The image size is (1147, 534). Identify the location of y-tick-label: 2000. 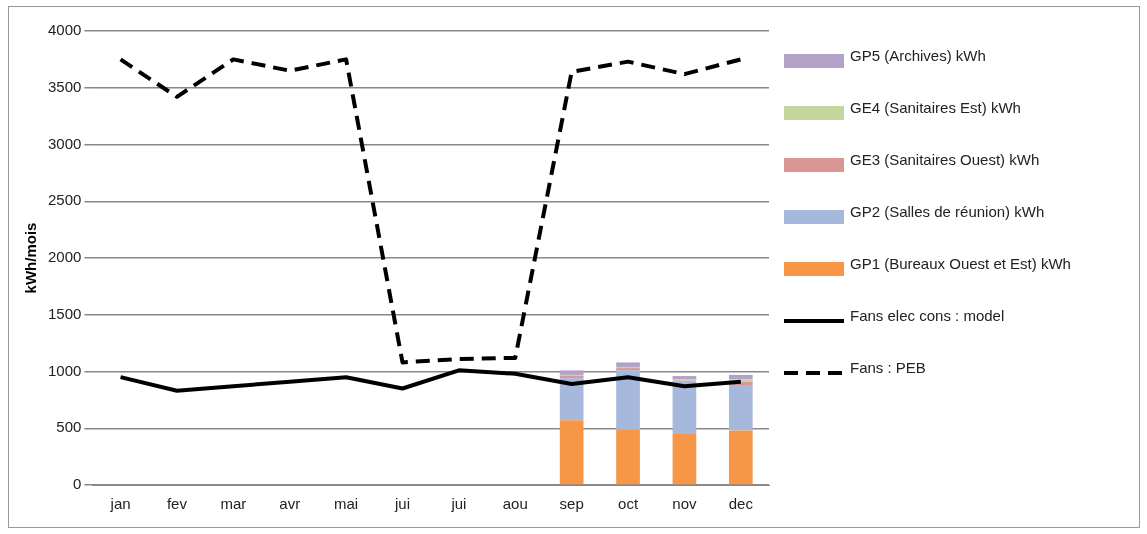
(64, 257).